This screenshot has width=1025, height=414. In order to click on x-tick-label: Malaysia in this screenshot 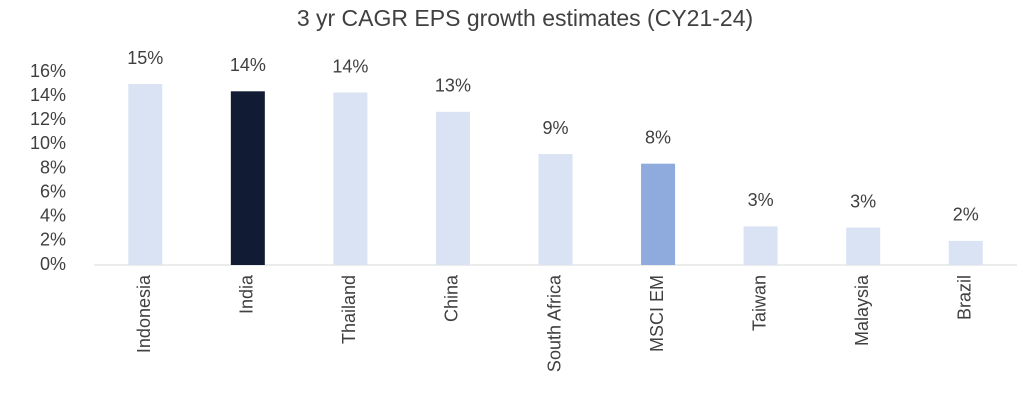, I will do `click(862, 310)`.